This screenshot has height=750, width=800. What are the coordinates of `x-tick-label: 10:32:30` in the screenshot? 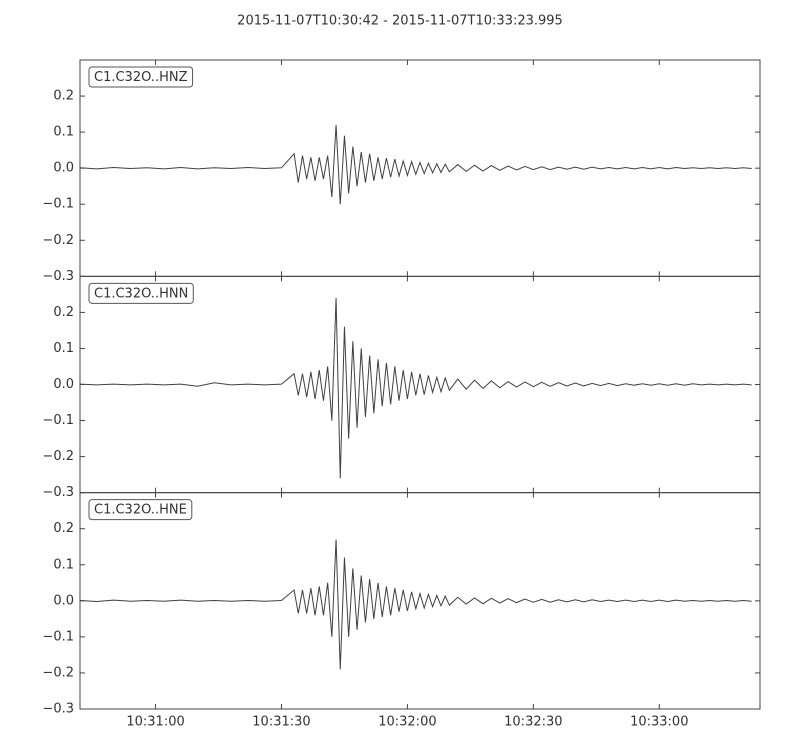 It's located at (533, 722).